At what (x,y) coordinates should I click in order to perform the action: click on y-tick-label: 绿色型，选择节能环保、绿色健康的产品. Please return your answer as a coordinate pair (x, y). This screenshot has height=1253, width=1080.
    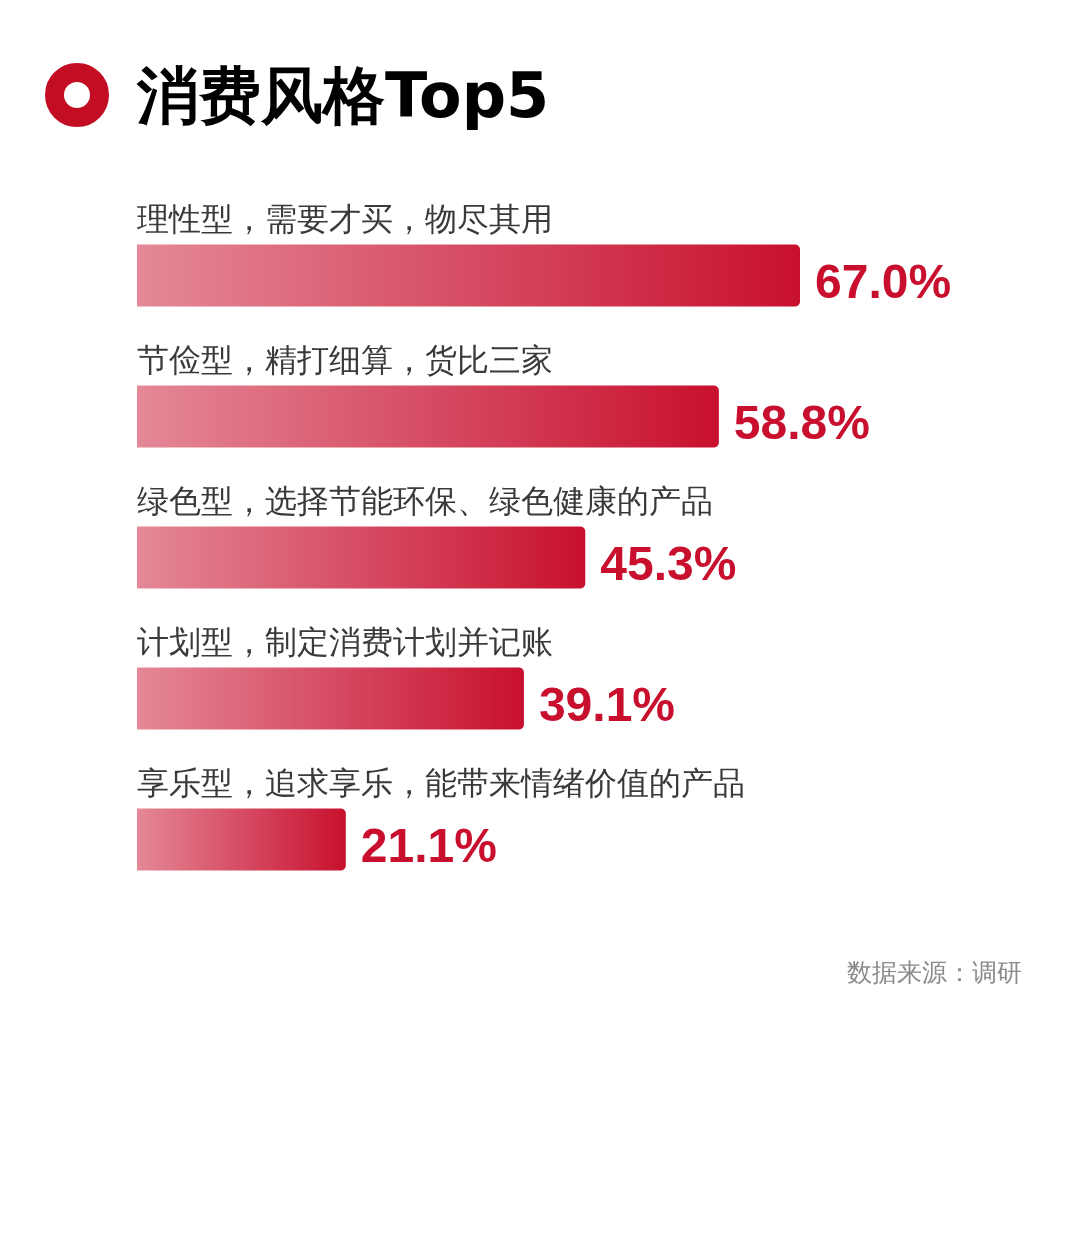
    Looking at the image, I should click on (425, 500).